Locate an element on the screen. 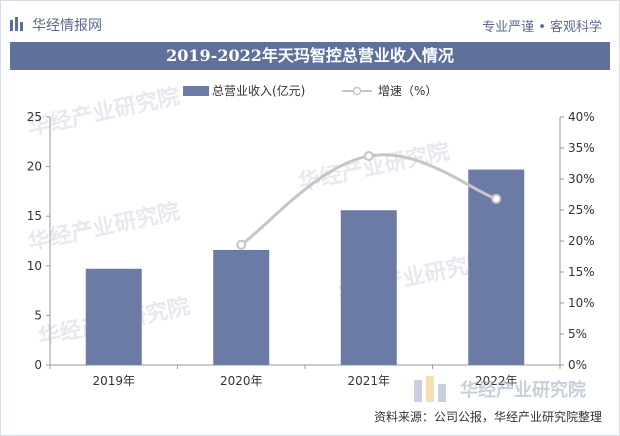 The image size is (620, 436). header: 华经情报网 专业严谨 • 客观科学 is located at coordinates (310, 23).